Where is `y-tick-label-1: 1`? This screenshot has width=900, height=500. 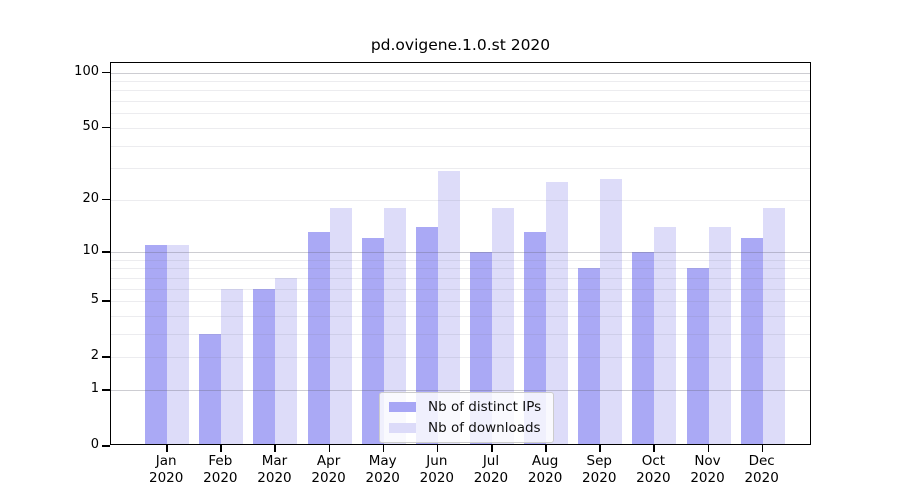
y-tick-label-1: 1 is located at coordinates (94, 388).